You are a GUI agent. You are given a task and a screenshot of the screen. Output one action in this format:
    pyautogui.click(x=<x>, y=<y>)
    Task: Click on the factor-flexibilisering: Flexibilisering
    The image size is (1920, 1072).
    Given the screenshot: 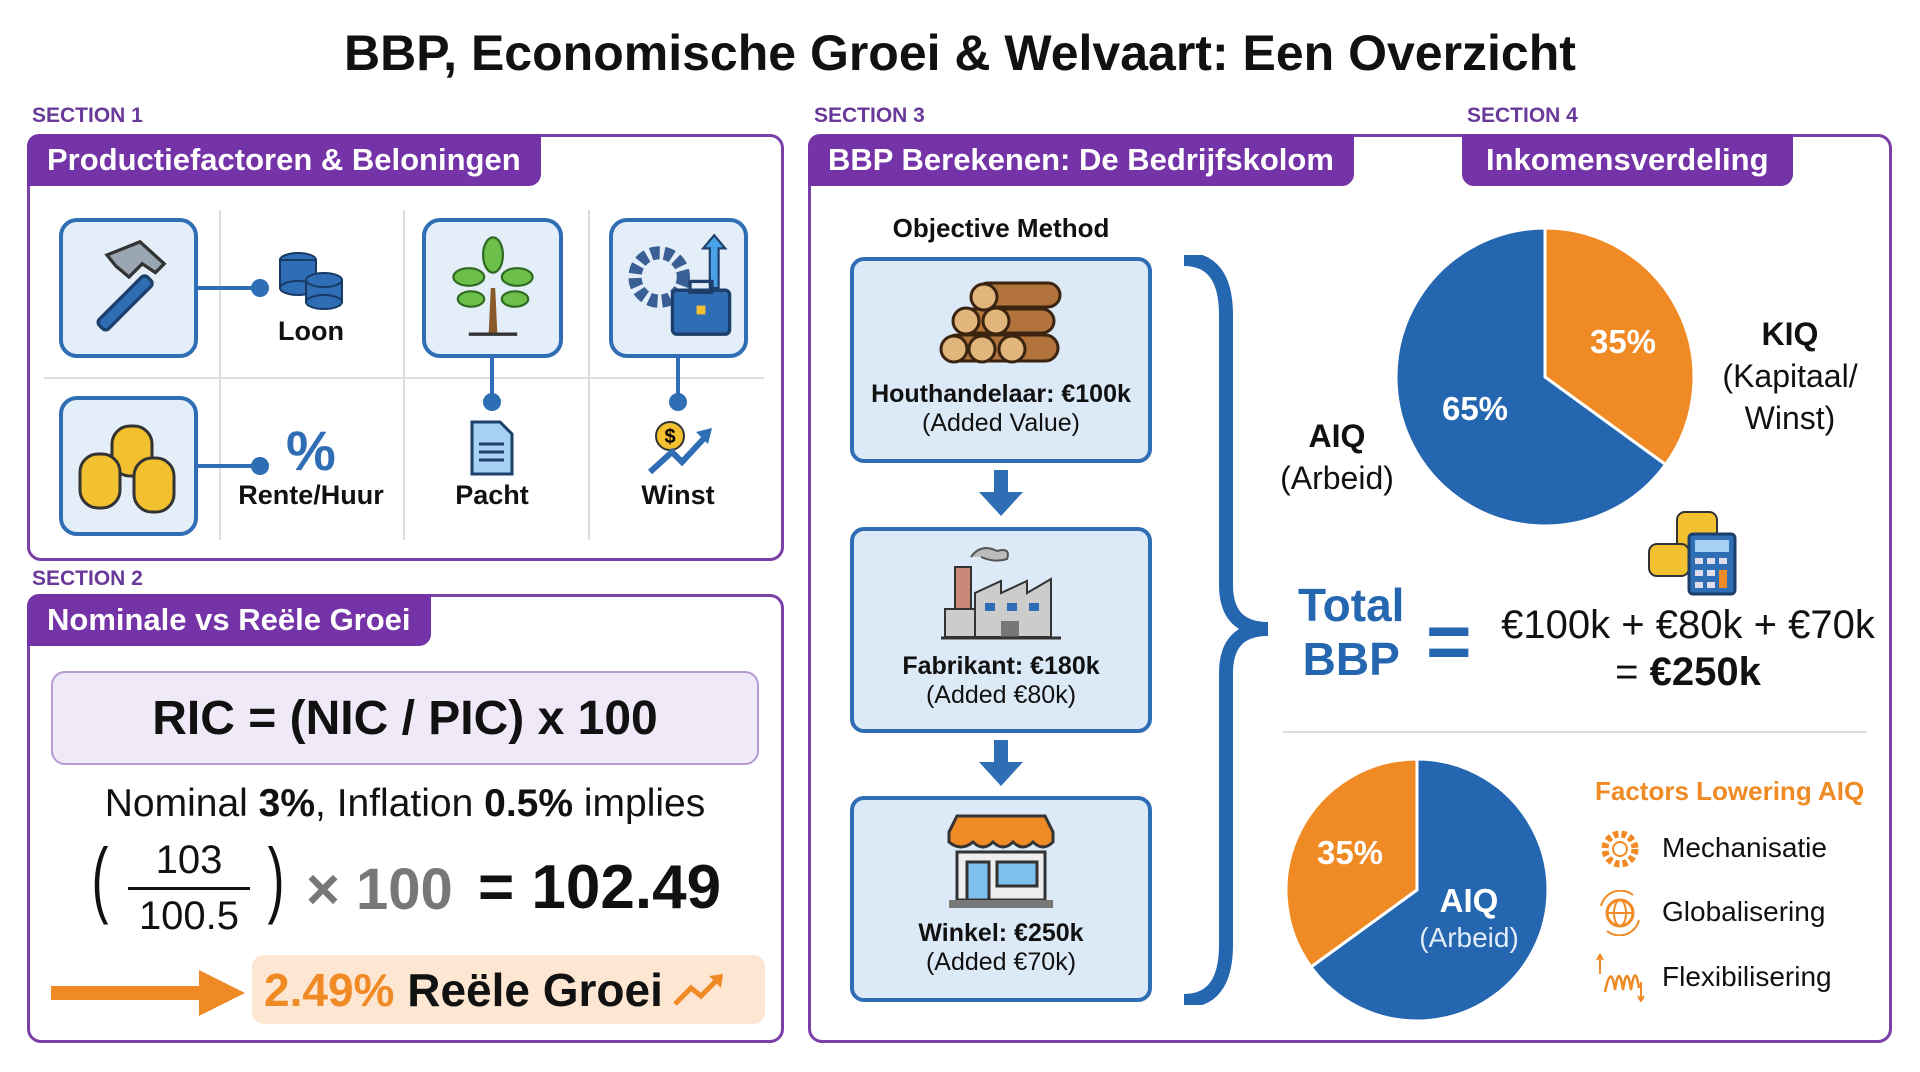 What is the action you would take?
    pyautogui.click(x=1747, y=976)
    